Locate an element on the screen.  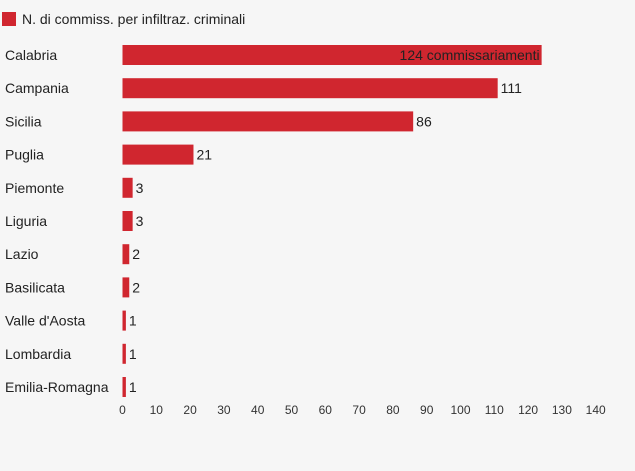
x-tick-label: 60 is located at coordinates (326, 410).